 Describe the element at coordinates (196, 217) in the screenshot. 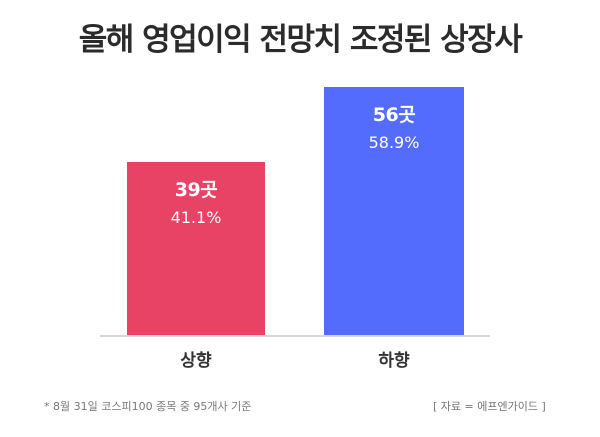

I see `bar-upward-percent: 41.1%` at that location.